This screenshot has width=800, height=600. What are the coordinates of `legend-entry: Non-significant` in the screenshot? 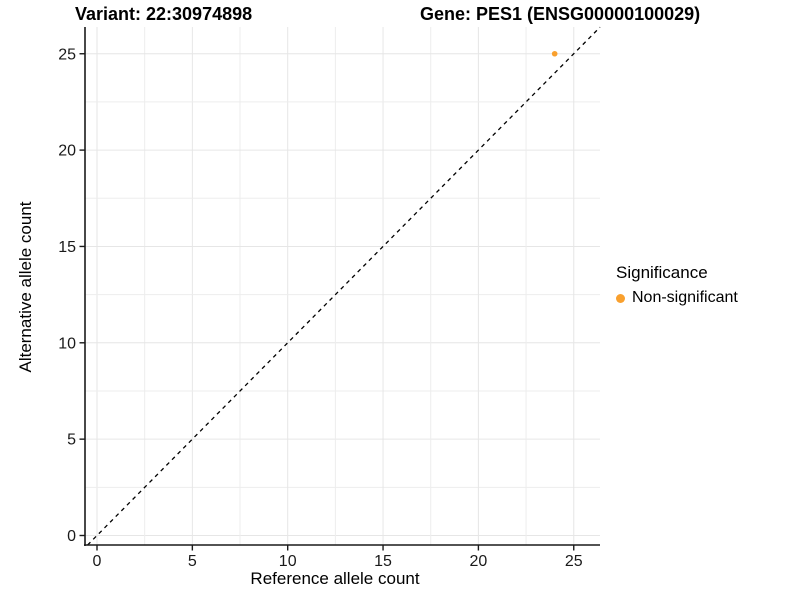 It's located at (677, 298).